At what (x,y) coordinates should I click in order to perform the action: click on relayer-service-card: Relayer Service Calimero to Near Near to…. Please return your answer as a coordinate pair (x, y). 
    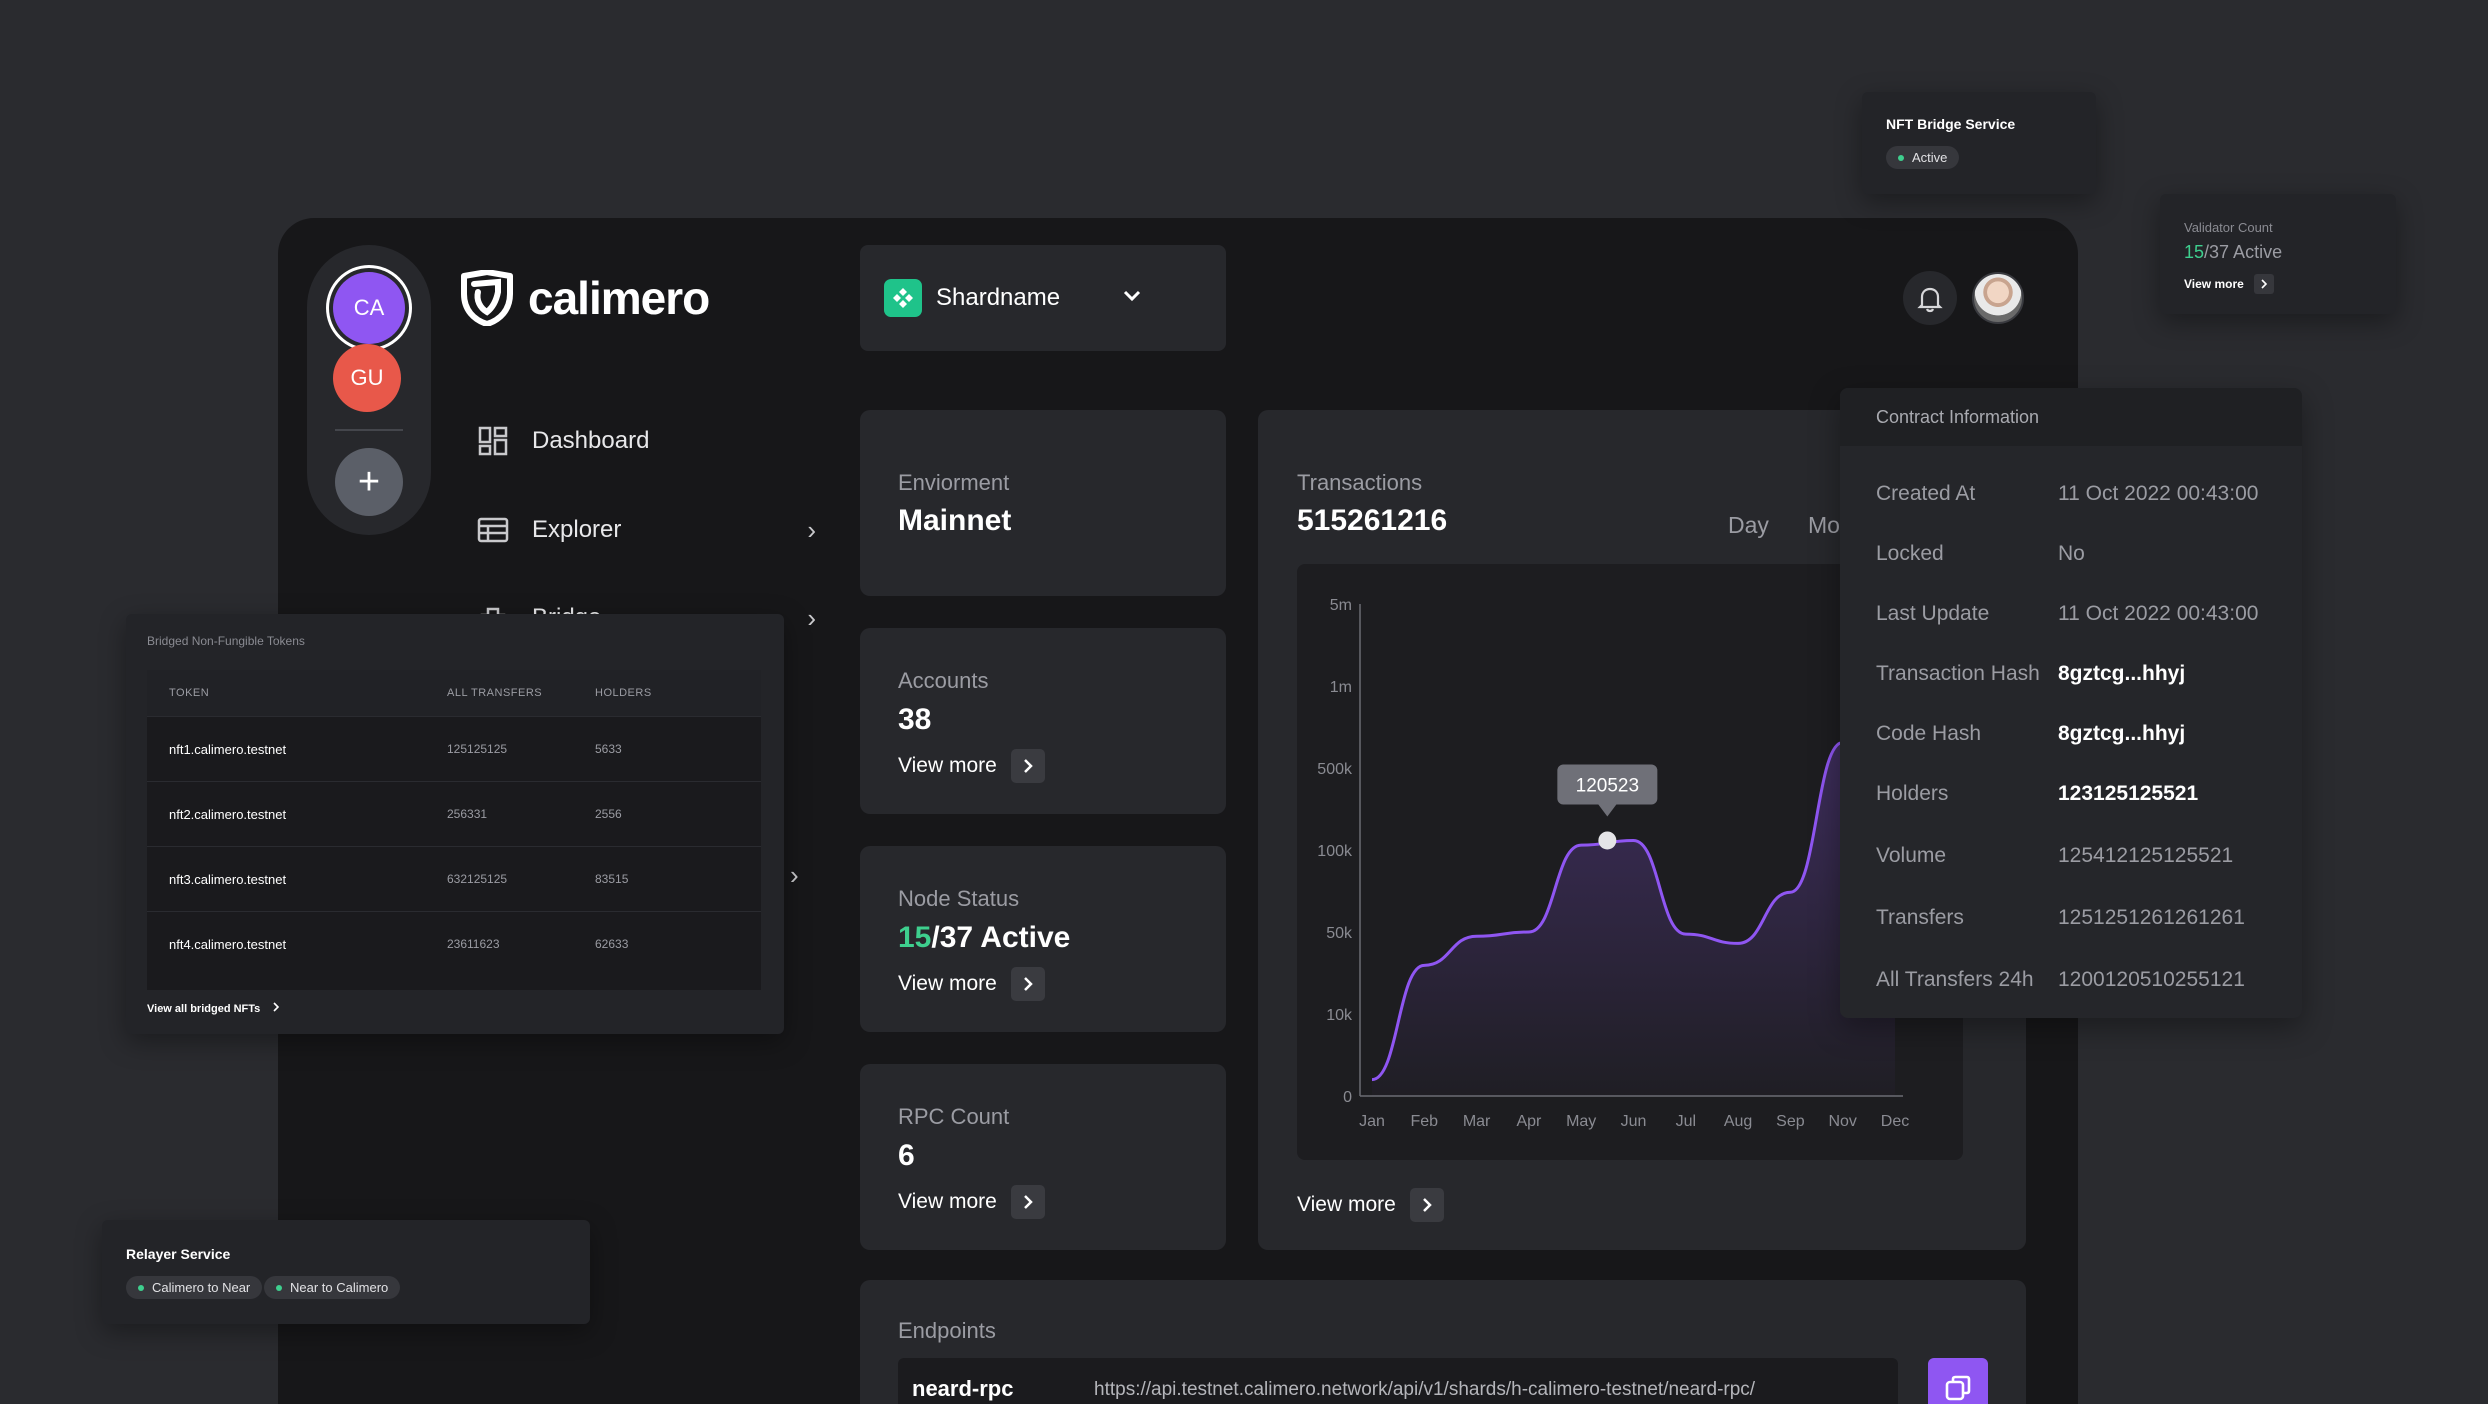
    Looking at the image, I should click on (346, 1272).